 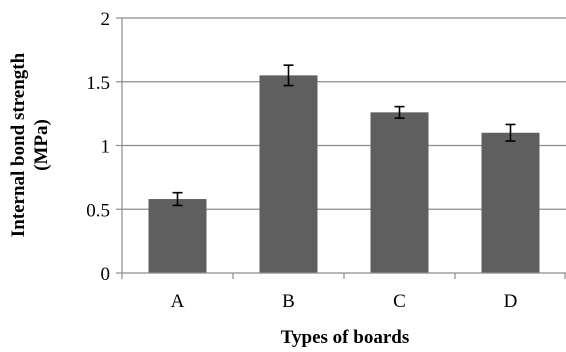 What do you see at coordinates (288, 301) in the screenshot?
I see `x-tick-label: B` at bounding box center [288, 301].